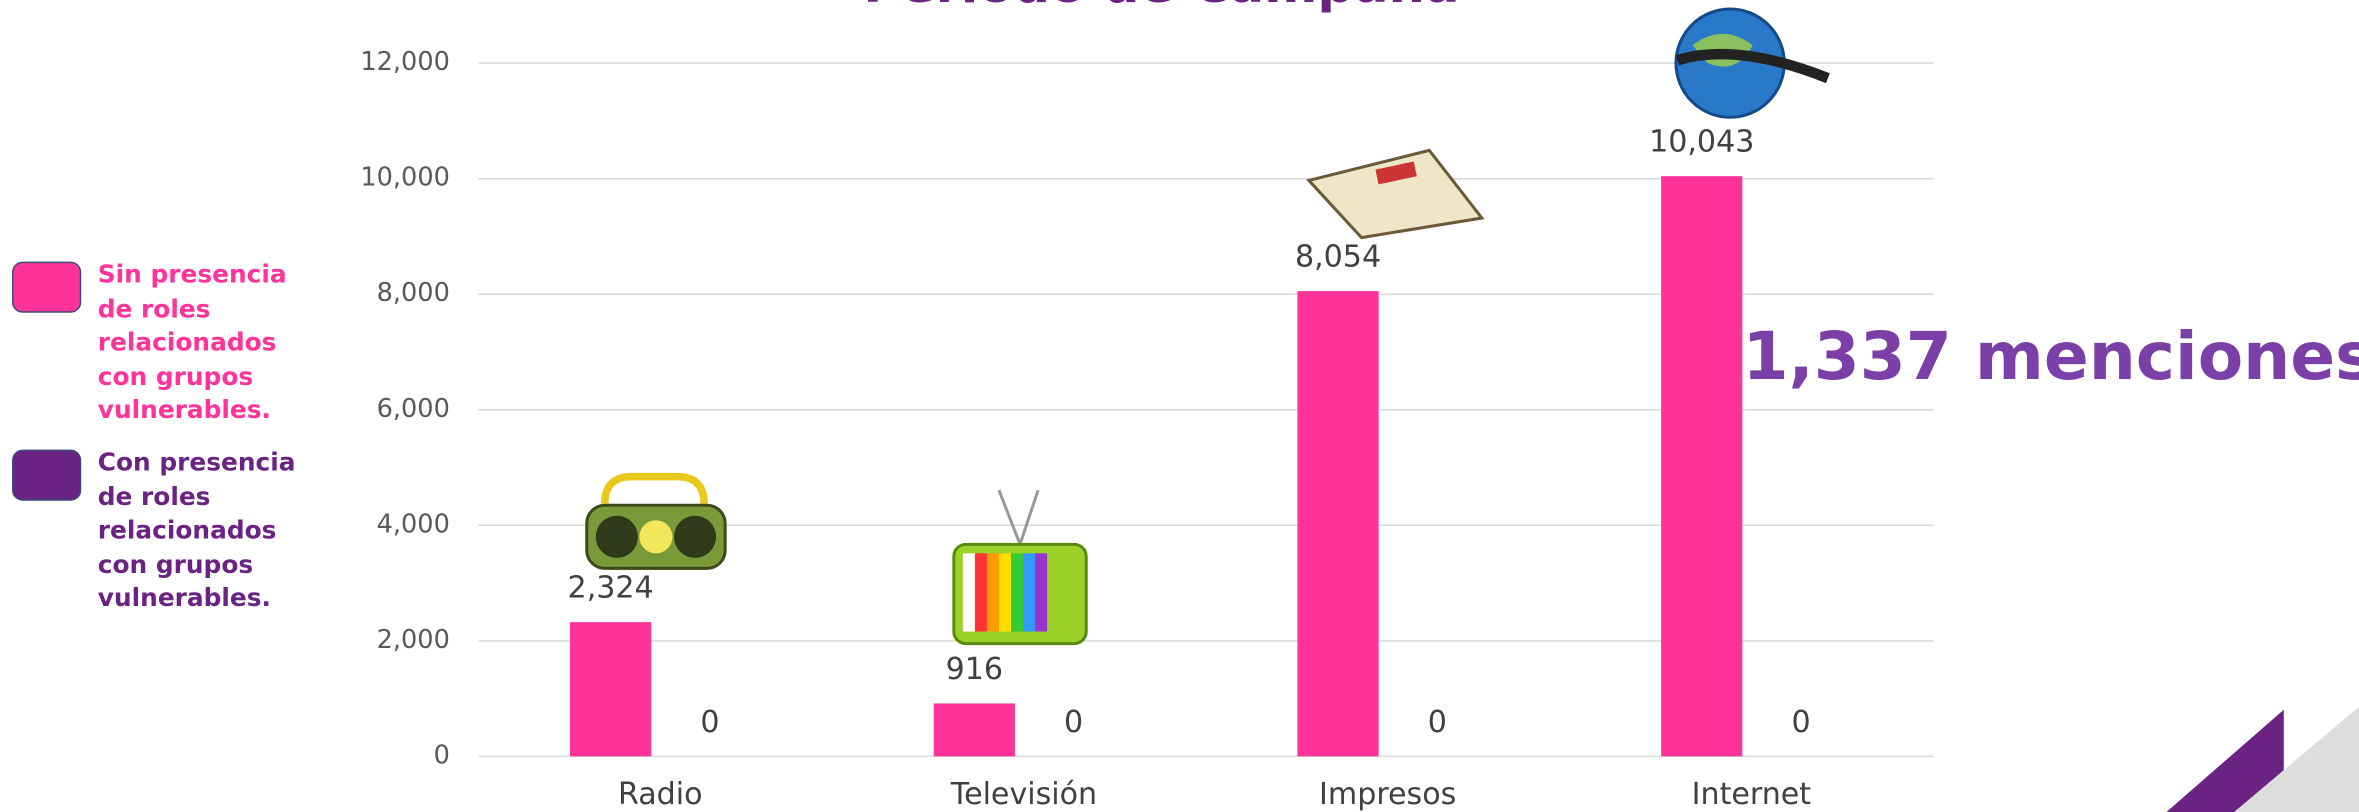  I want to click on data-label: 2,324, so click(611, 588).